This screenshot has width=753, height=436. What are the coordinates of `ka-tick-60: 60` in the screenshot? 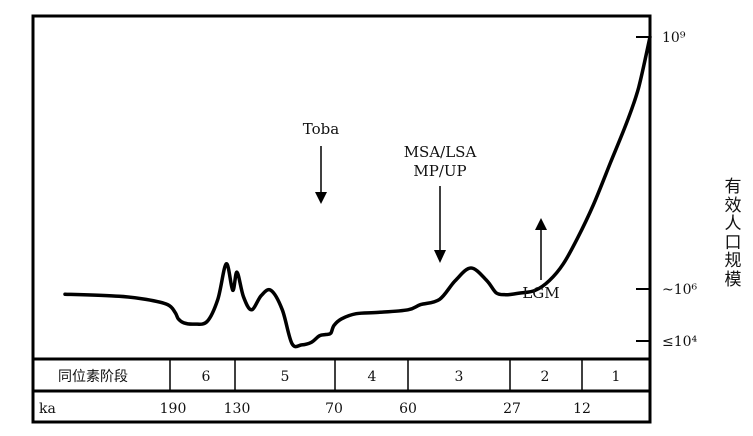 It's located at (408, 409).